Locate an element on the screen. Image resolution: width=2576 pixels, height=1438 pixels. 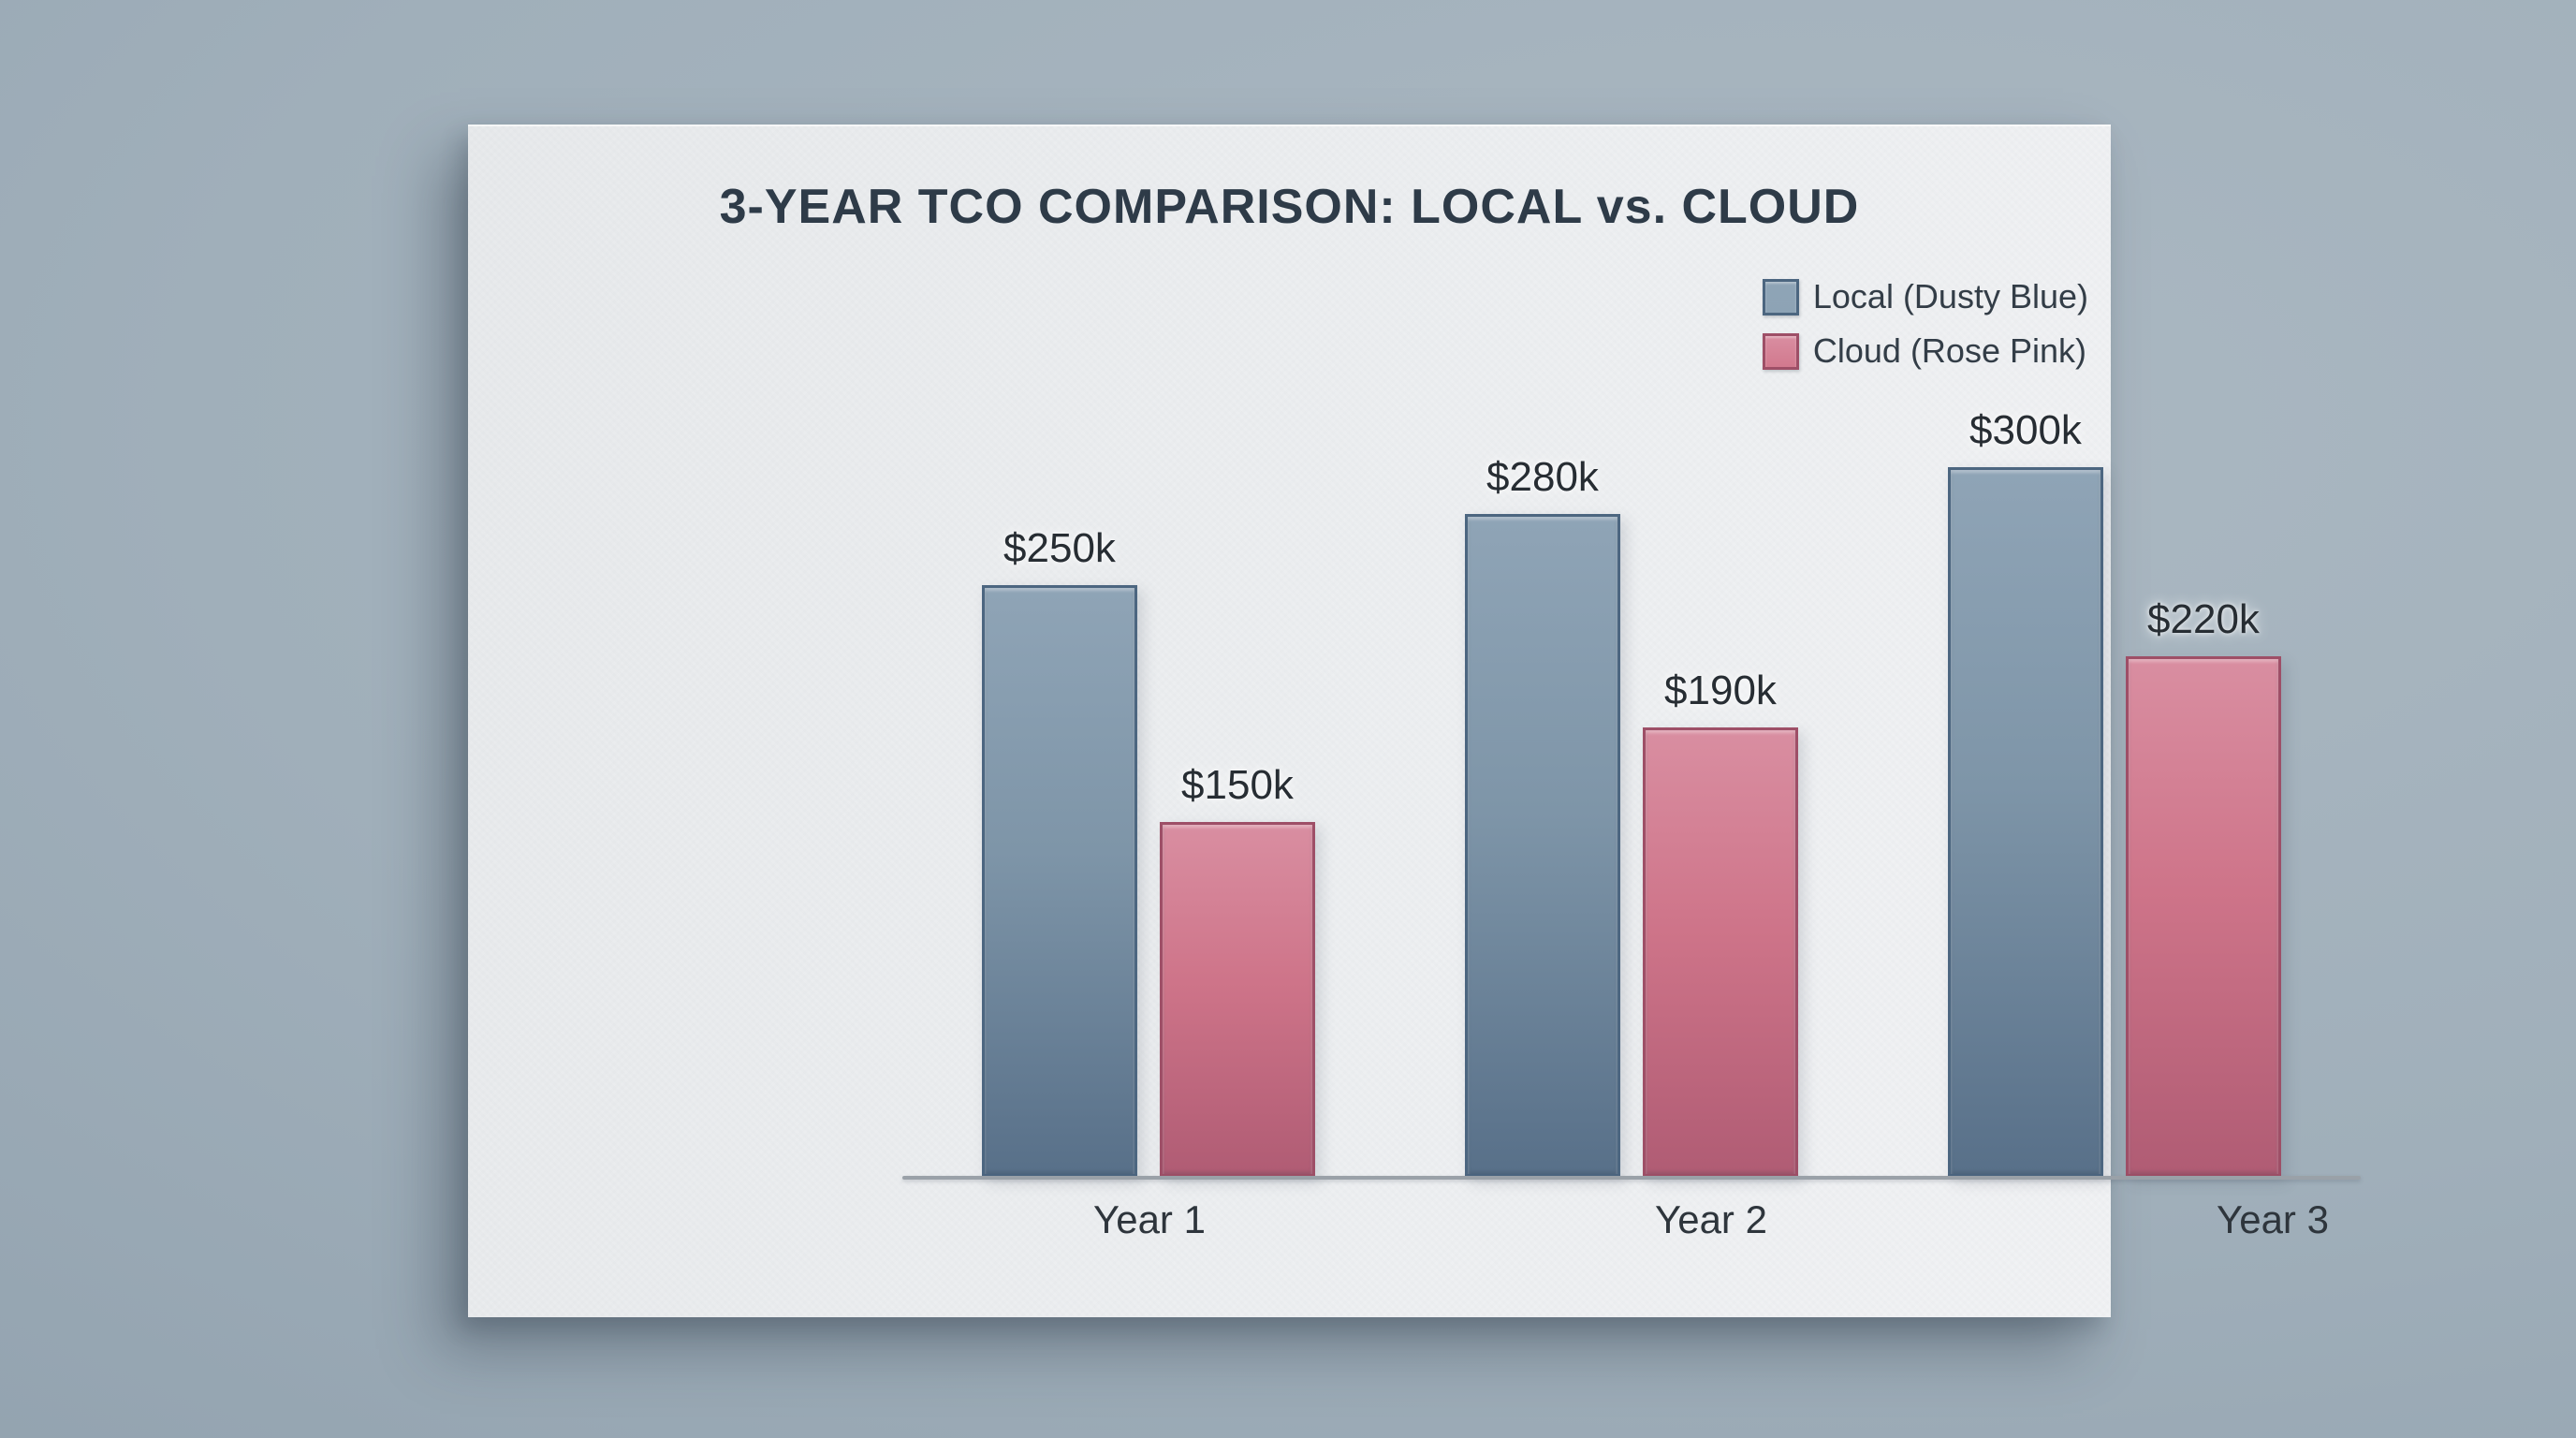
value-label-local-1: $250k is located at coordinates (1059, 548).